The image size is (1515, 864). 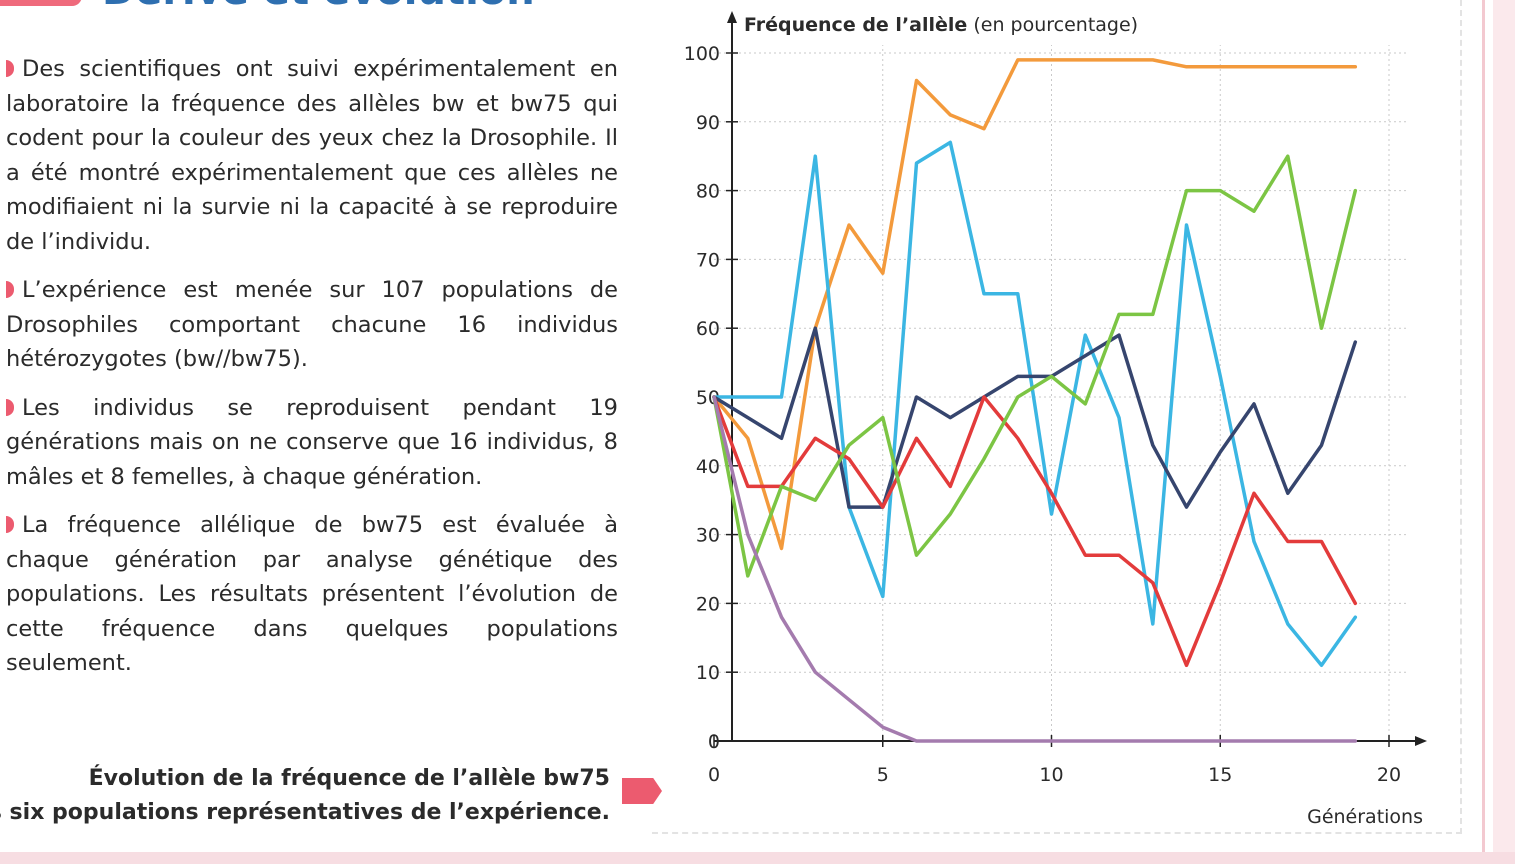 I want to click on y-tick-label: 60, so click(x=708, y=329).